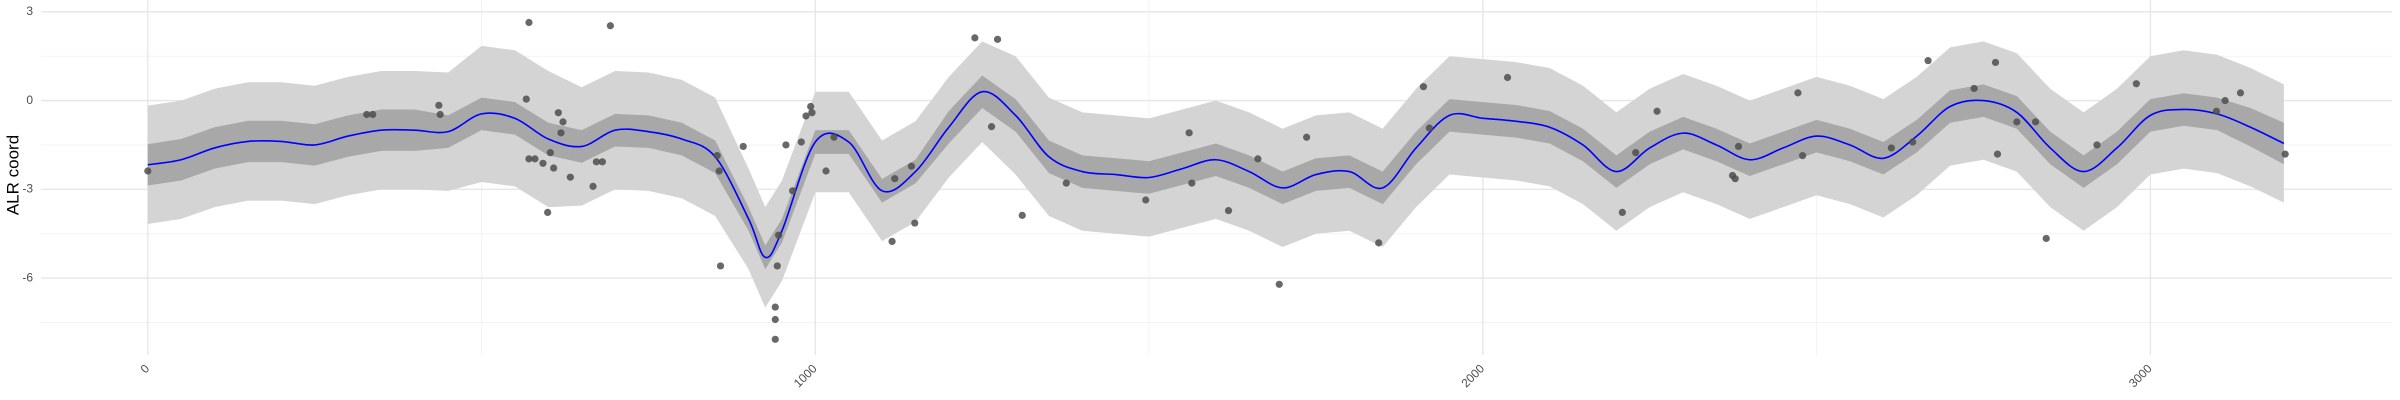 The width and height of the screenshot is (2400, 400). I want to click on y-axis-label: ALR coord, so click(12, 175).